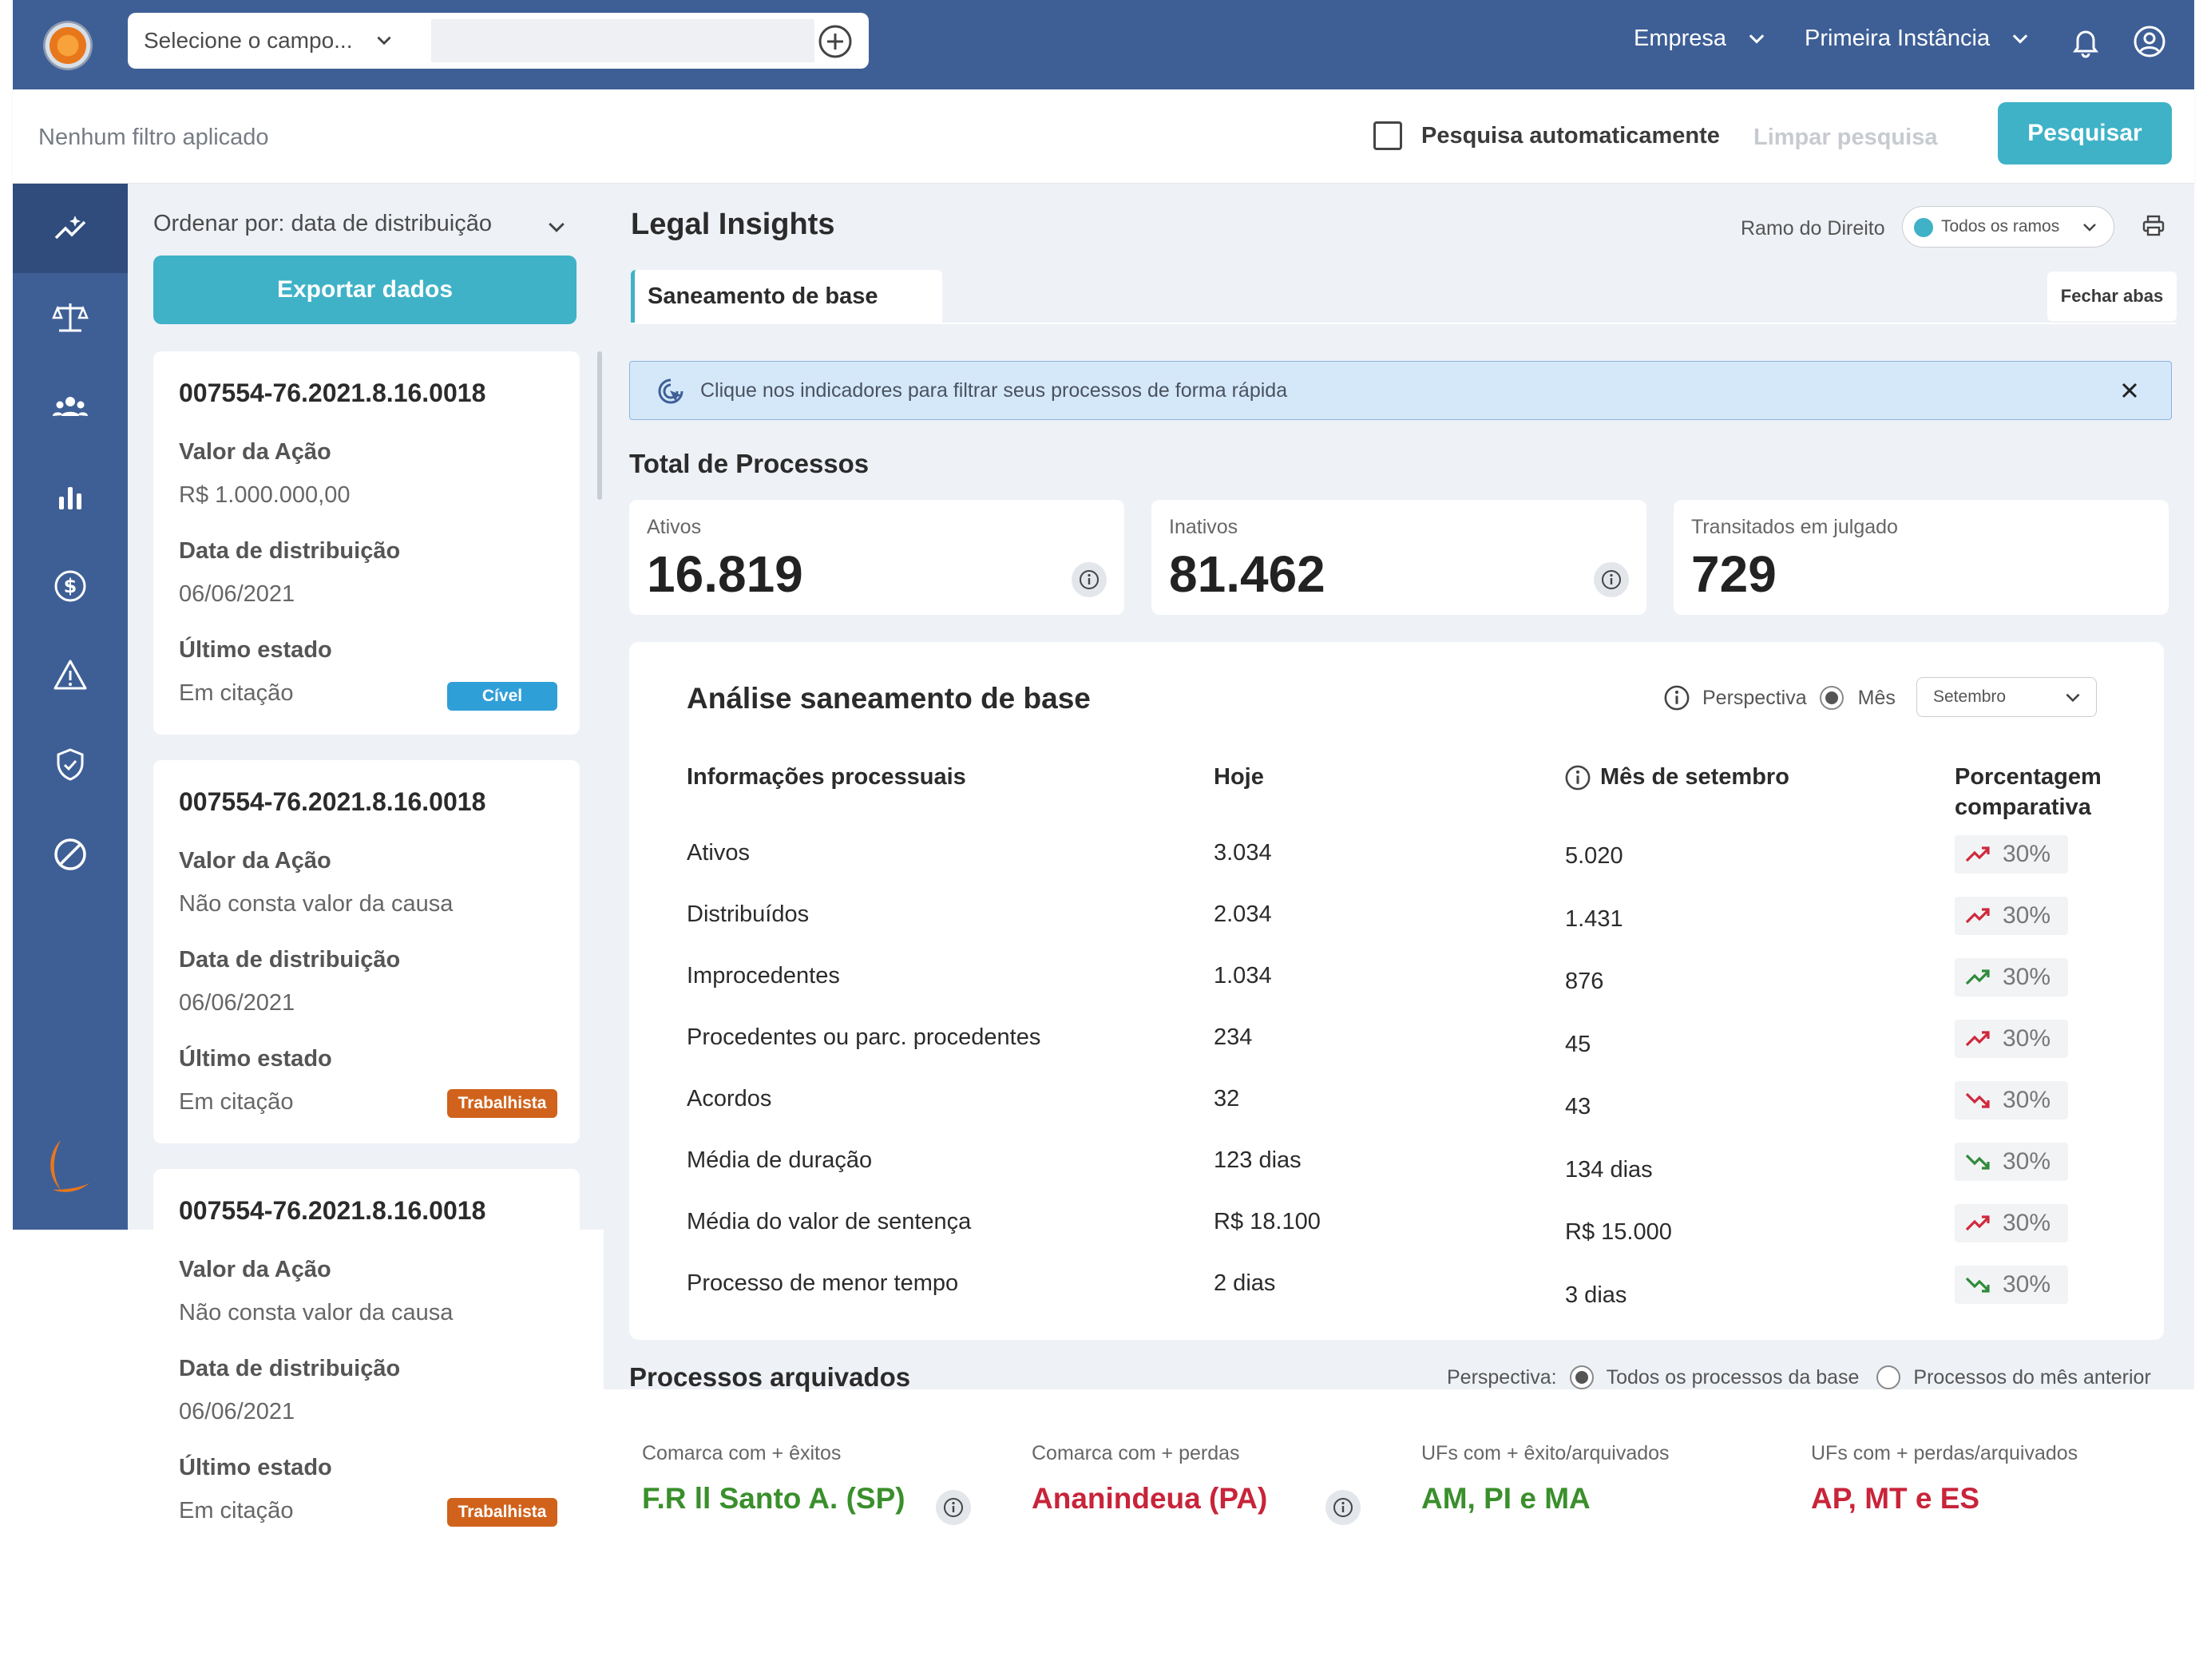  I want to click on value-text: Não consta valor da causa, so click(317, 1312).